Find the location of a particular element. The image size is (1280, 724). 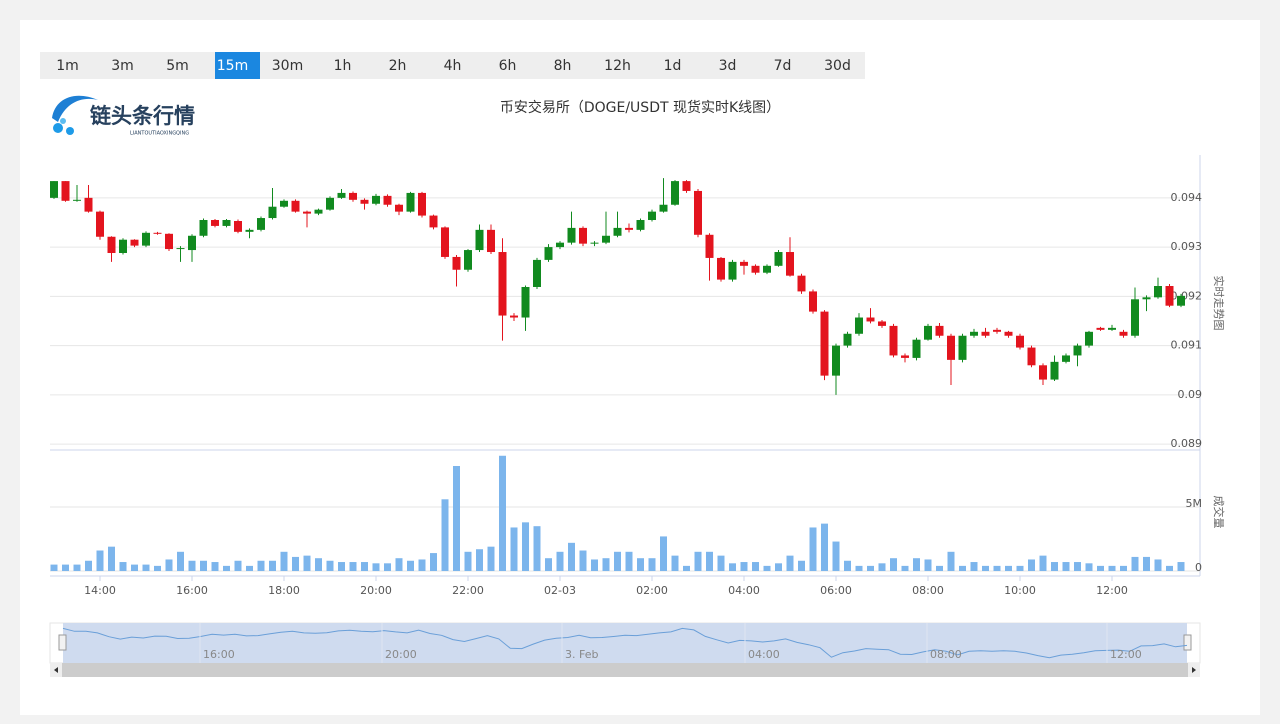

interval-button: 4h is located at coordinates (453, 66).